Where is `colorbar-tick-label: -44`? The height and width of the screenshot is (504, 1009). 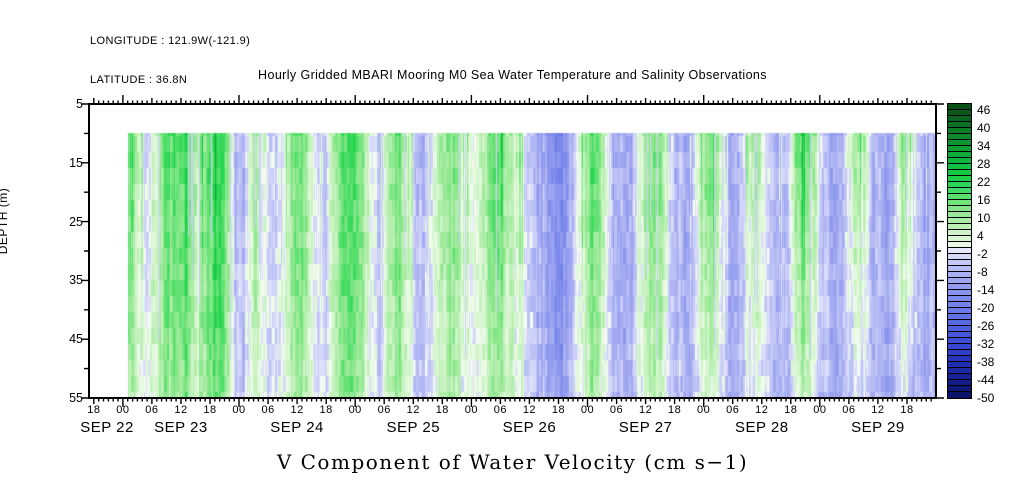
colorbar-tick-label: -44 is located at coordinates (986, 380).